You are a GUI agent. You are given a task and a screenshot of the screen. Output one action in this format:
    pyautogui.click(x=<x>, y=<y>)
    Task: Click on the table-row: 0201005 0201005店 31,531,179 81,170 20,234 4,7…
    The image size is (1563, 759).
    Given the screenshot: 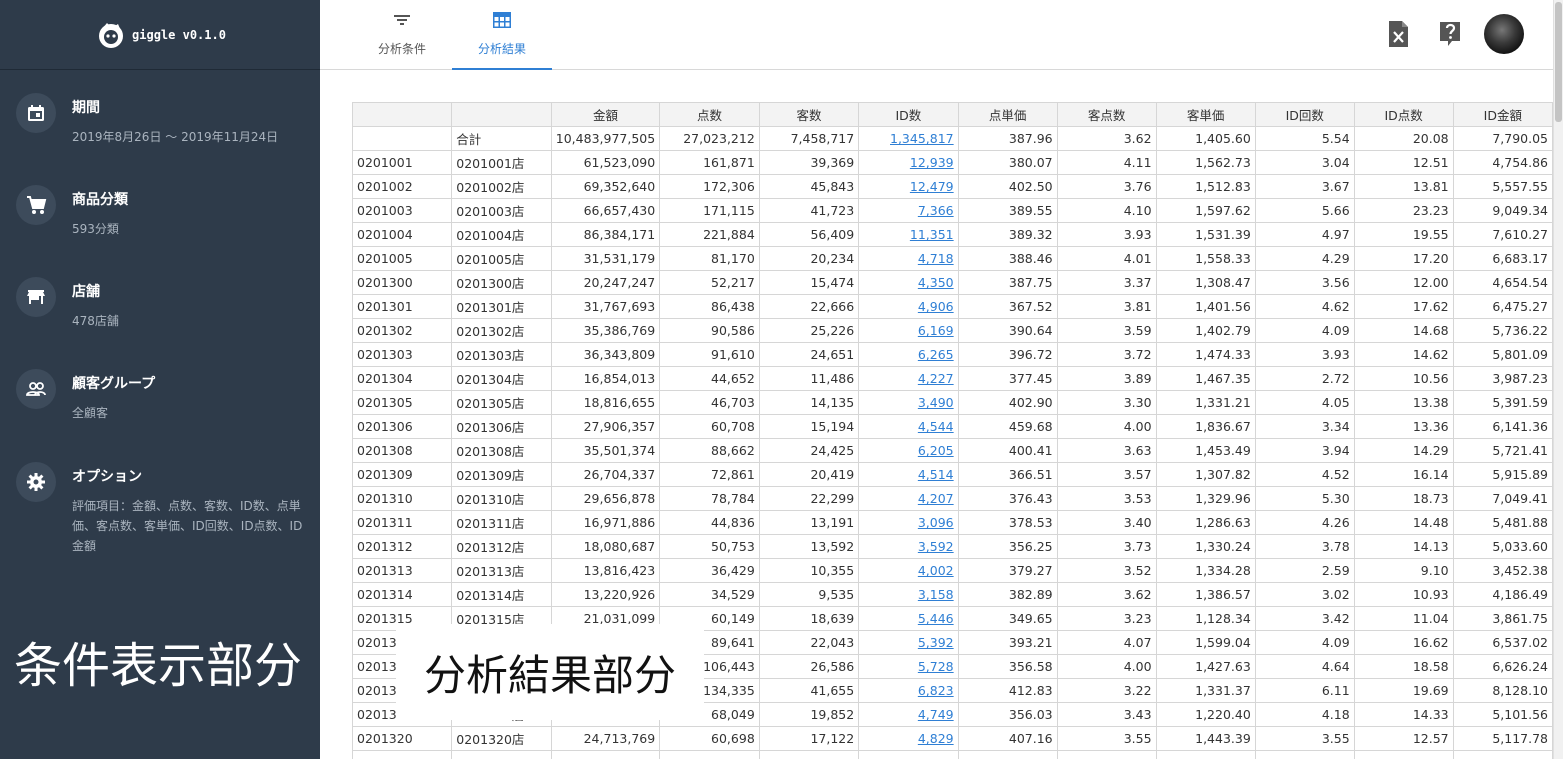 What is the action you would take?
    pyautogui.click(x=952, y=258)
    